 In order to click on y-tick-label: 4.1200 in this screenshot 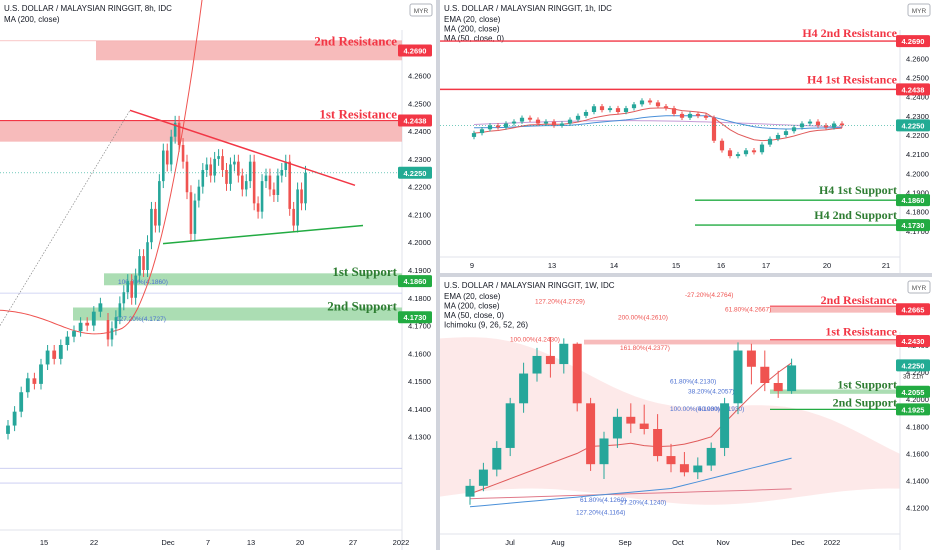, I will do `click(917, 507)`.